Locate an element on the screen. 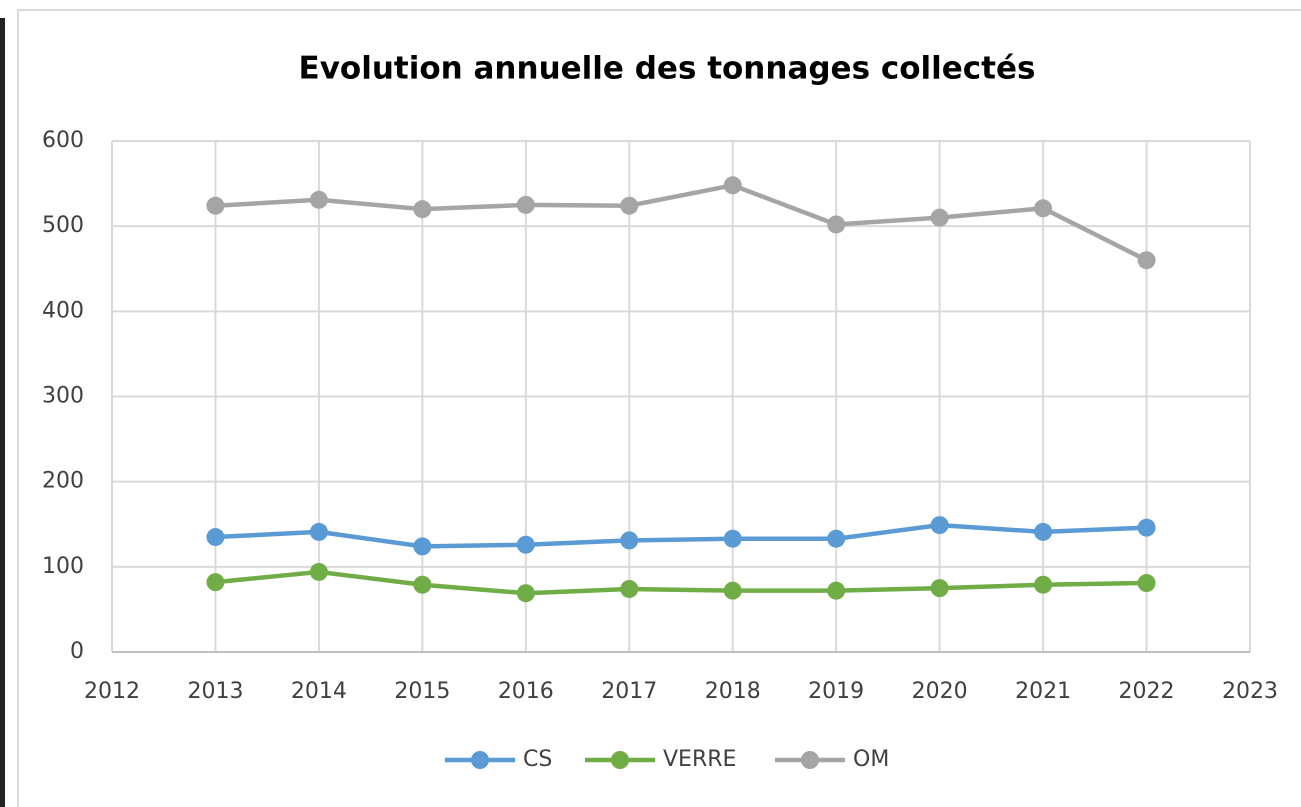 The height and width of the screenshot is (807, 1301). x-tick-label: 2013 is located at coordinates (215, 691).